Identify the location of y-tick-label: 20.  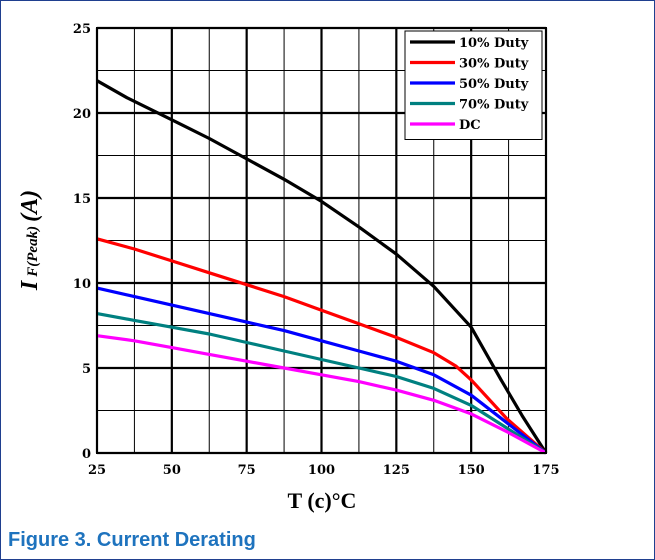
(82, 114).